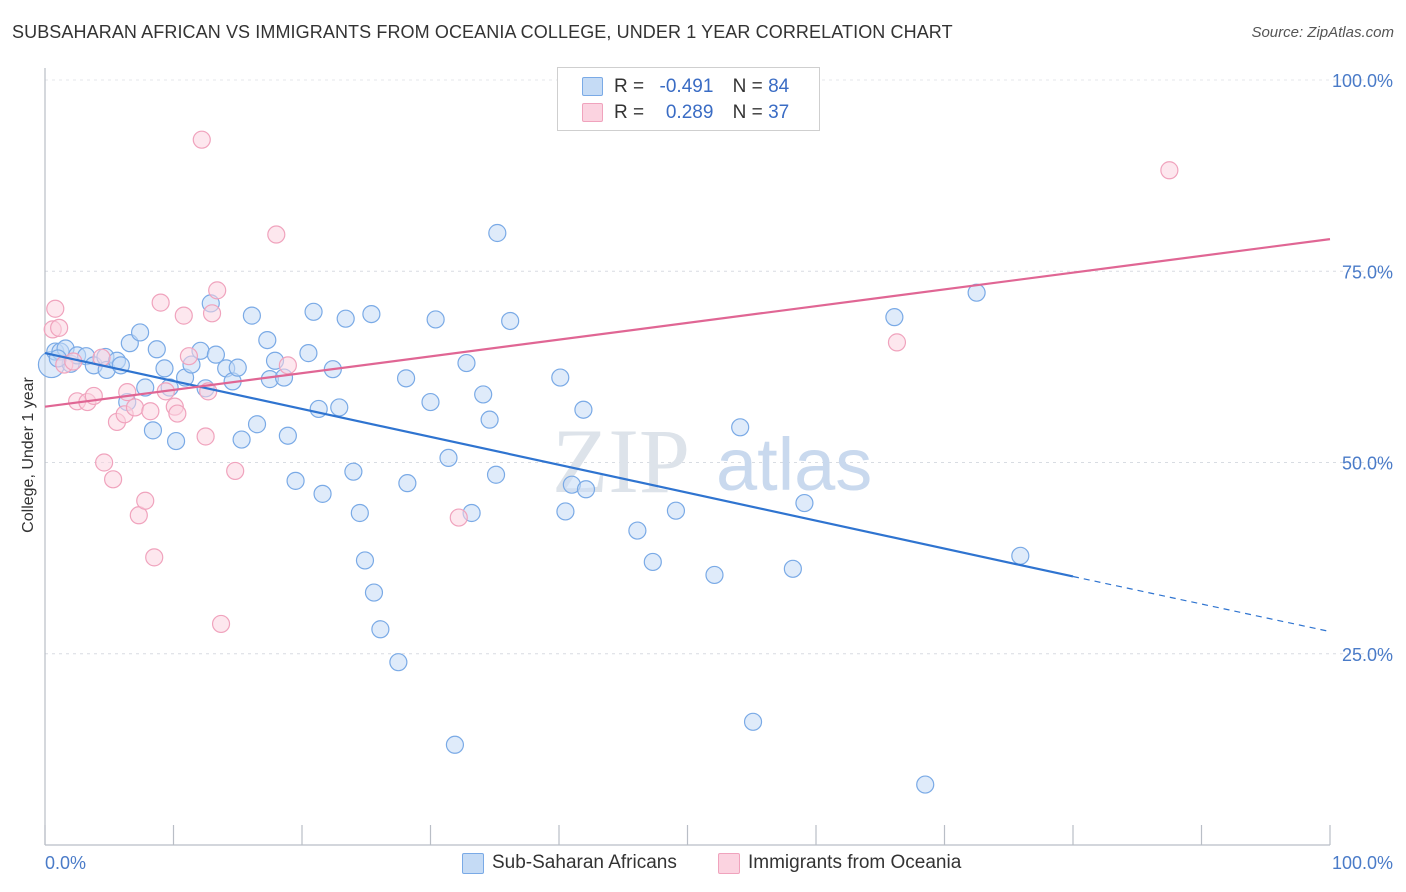  I want to click on watermark-atlas: atlas, so click(794, 464).